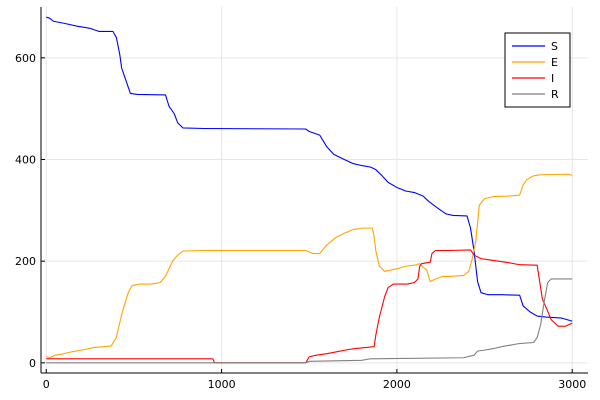 The image size is (600, 400). What do you see at coordinates (554, 62) in the screenshot?
I see `legend-label-e: E` at bounding box center [554, 62].